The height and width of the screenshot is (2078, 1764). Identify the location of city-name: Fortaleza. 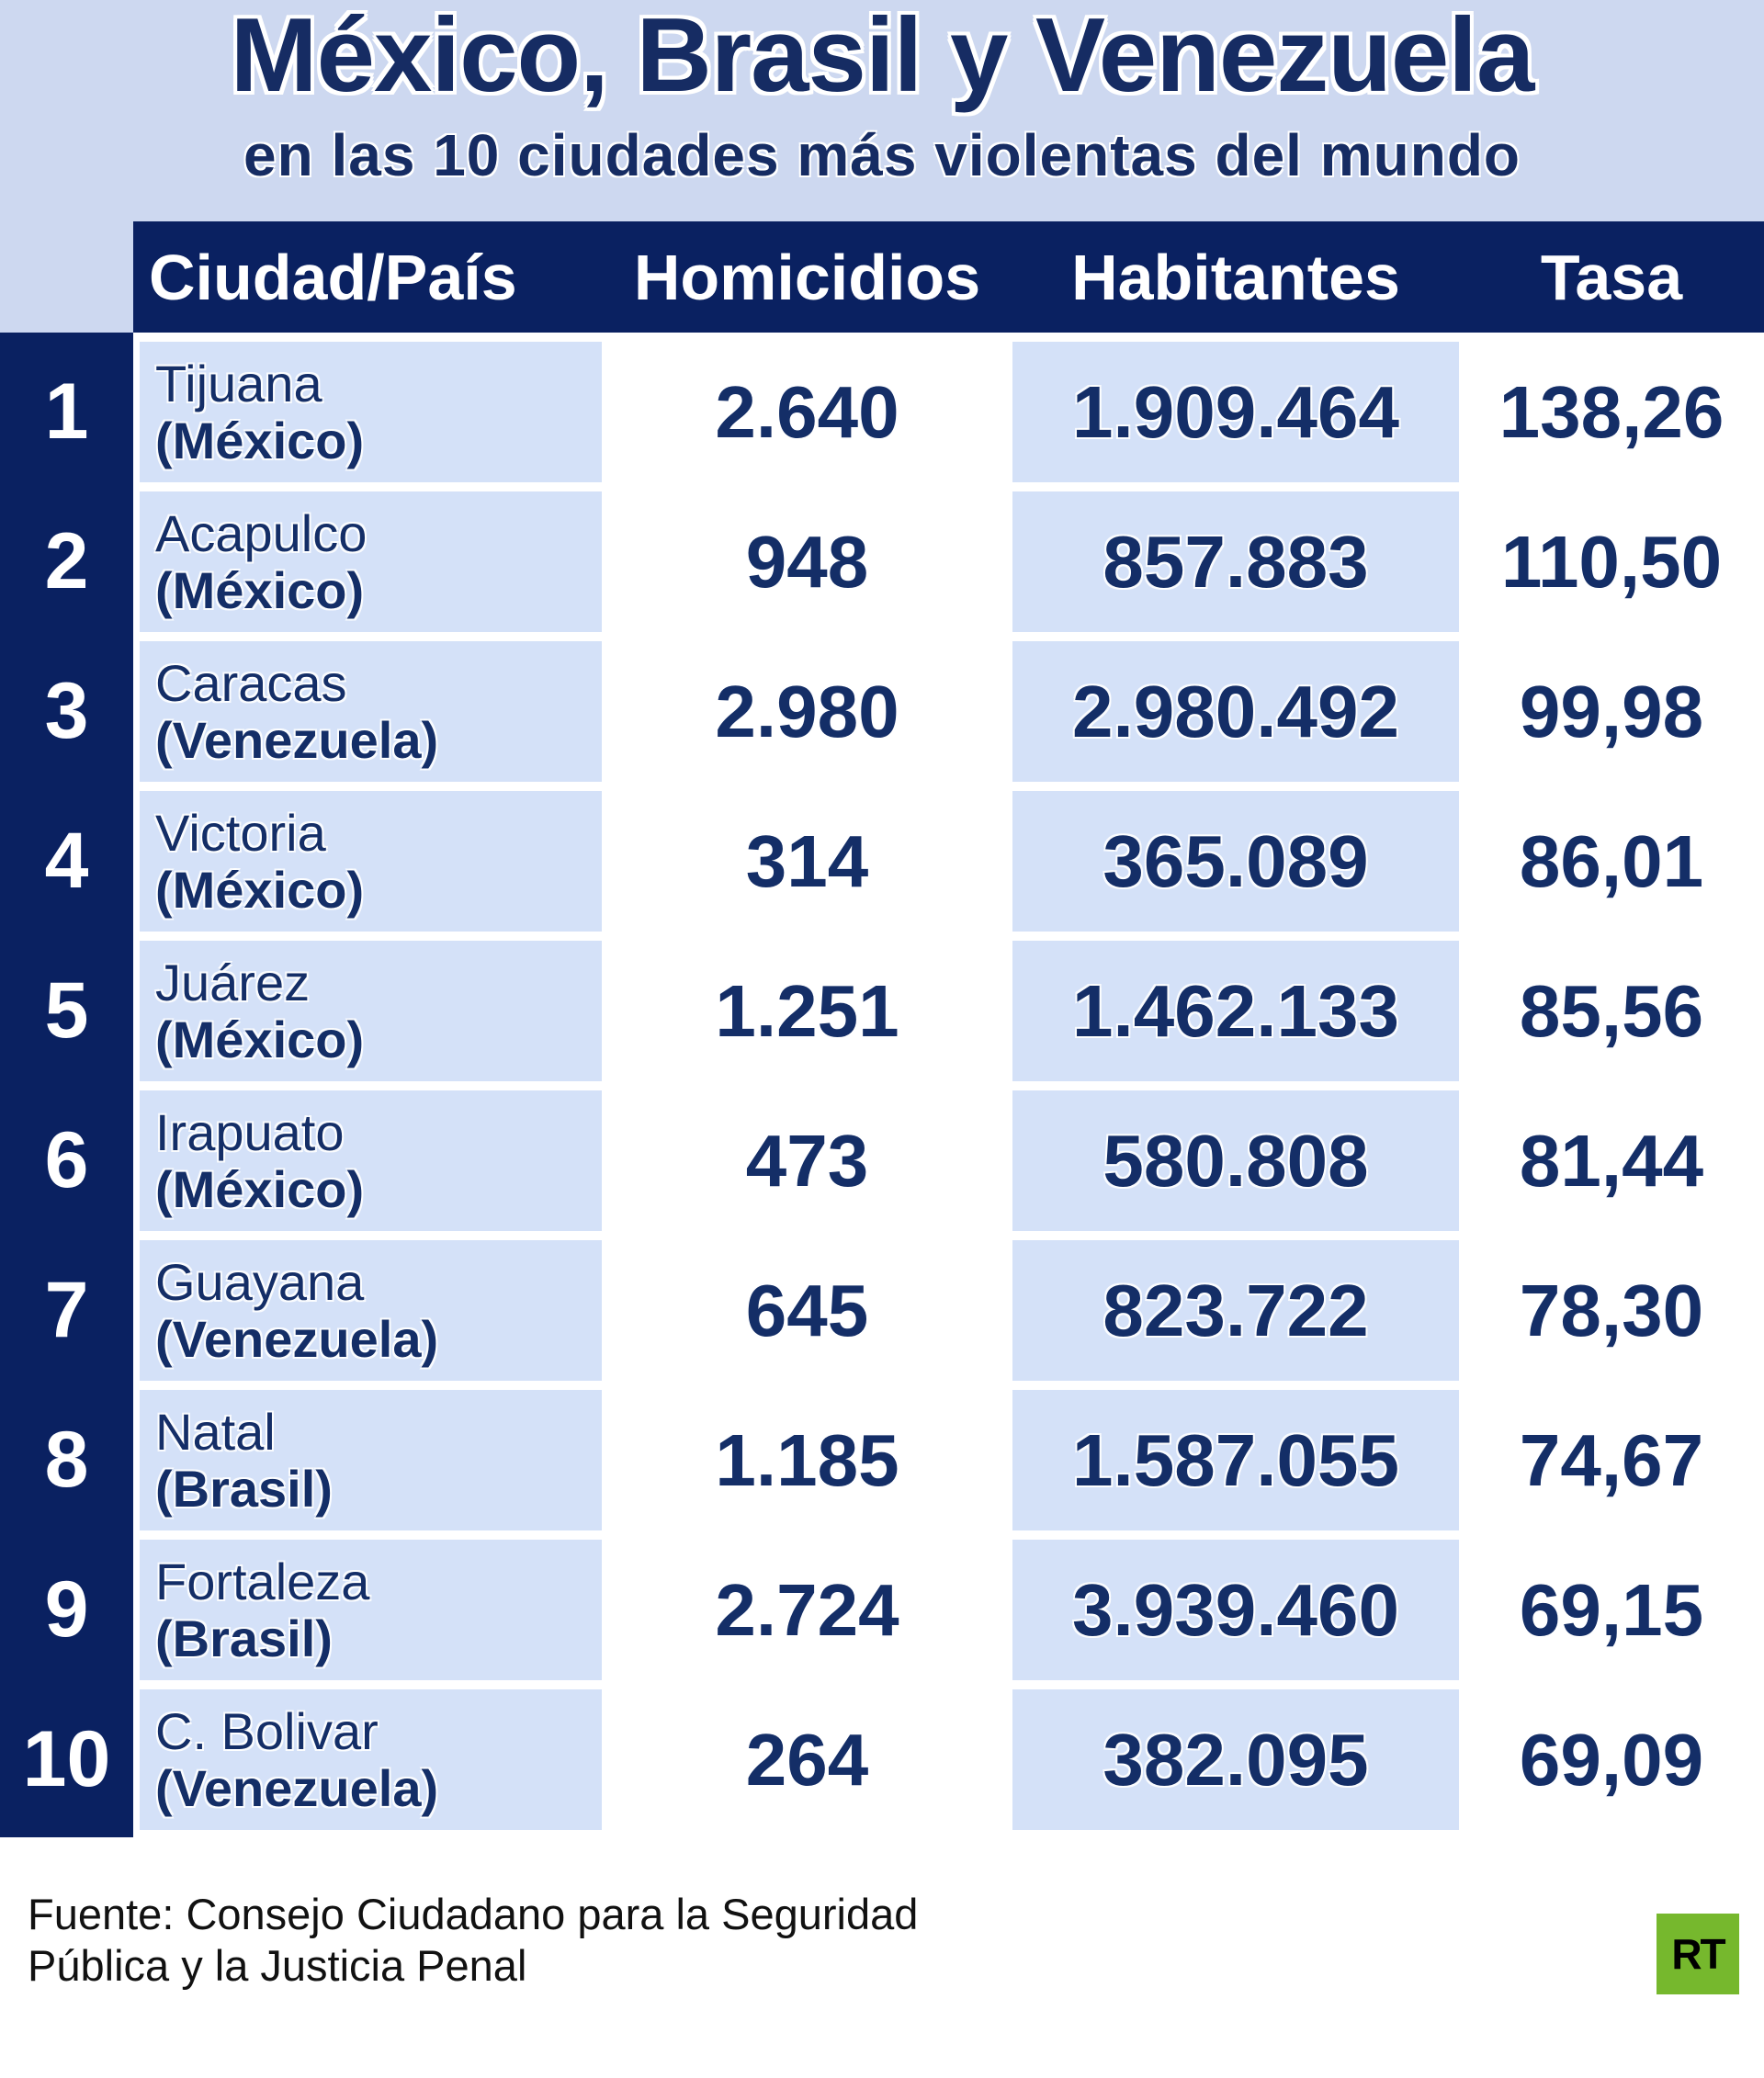
(262, 1581).